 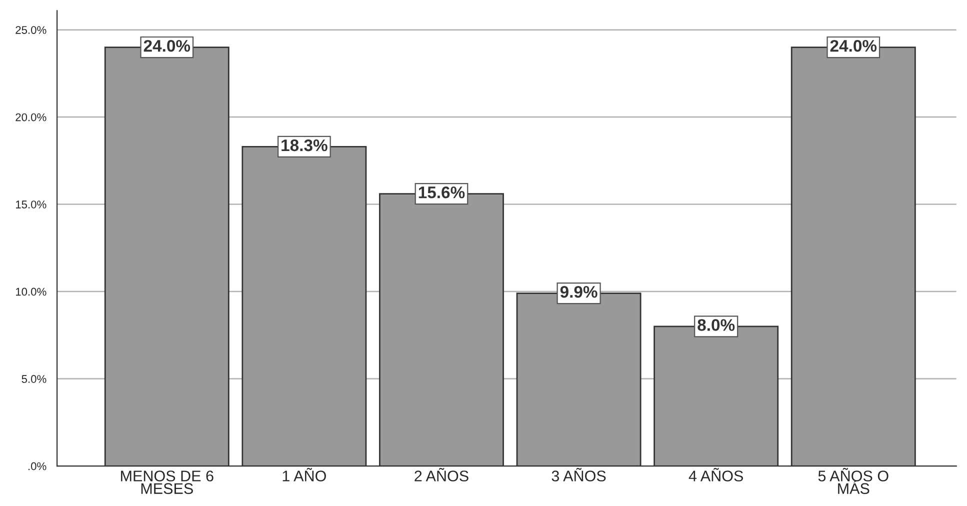 I want to click on y-tick-label: 25.0%, so click(x=31, y=30).